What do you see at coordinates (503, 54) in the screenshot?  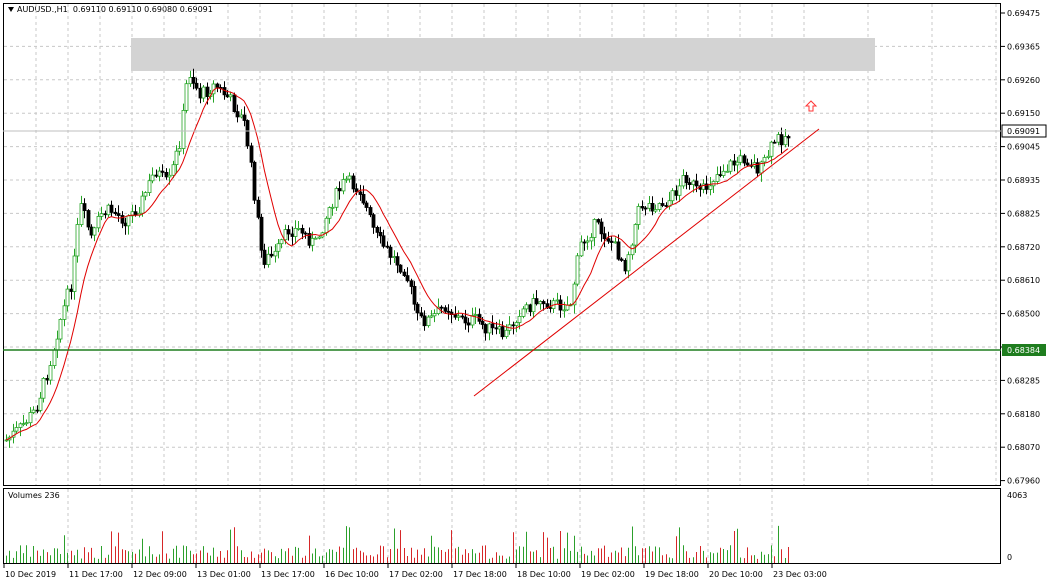 I see `resistance-zone` at bounding box center [503, 54].